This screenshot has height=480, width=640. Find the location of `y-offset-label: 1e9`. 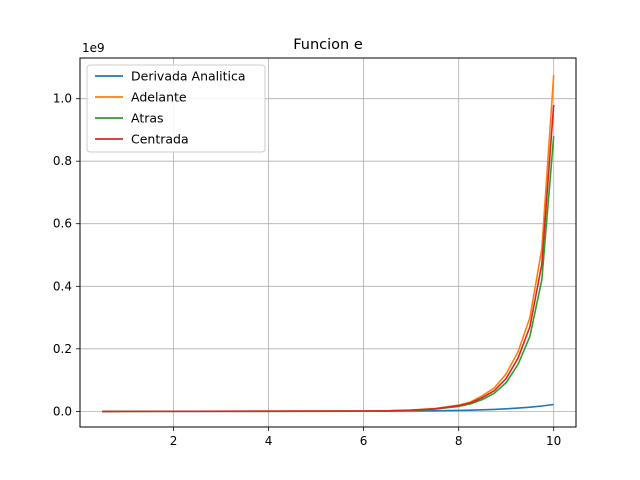

y-offset-label: 1e9 is located at coordinates (93, 48).